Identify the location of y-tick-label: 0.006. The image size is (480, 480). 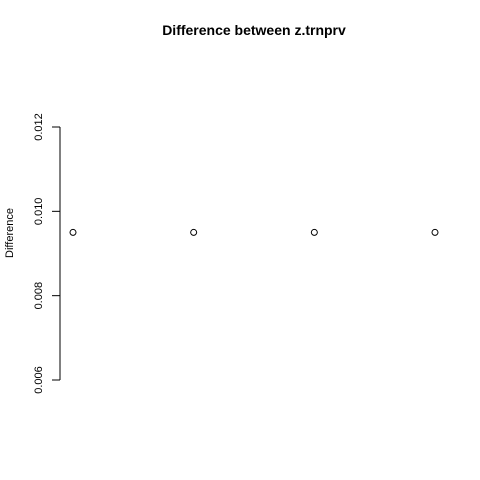
(39, 380).